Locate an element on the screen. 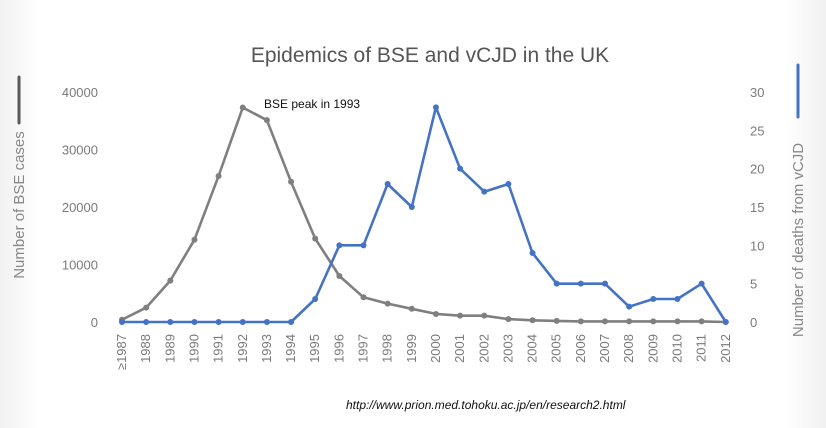 The width and height of the screenshot is (826, 428). x-tick-label: 1995 is located at coordinates (314, 348).